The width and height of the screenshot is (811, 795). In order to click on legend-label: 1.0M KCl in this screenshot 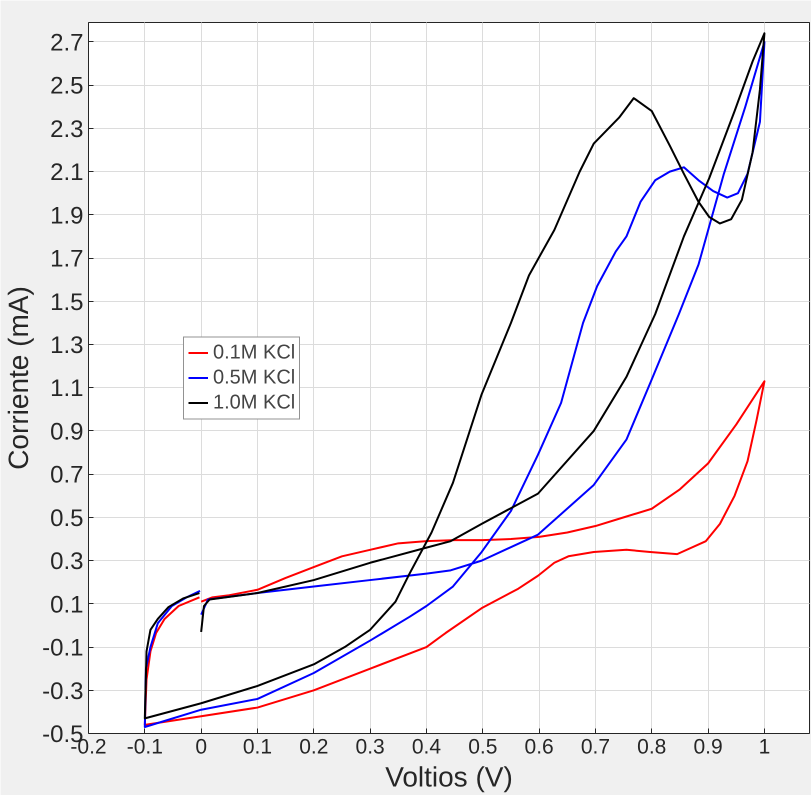, I will do `click(254, 402)`.